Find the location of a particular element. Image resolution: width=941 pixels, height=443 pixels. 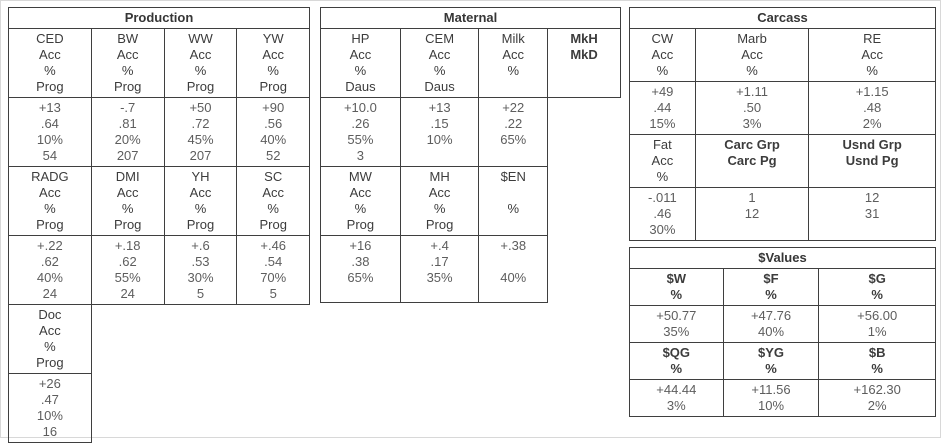

production-section-title: Production is located at coordinates (159, 18).